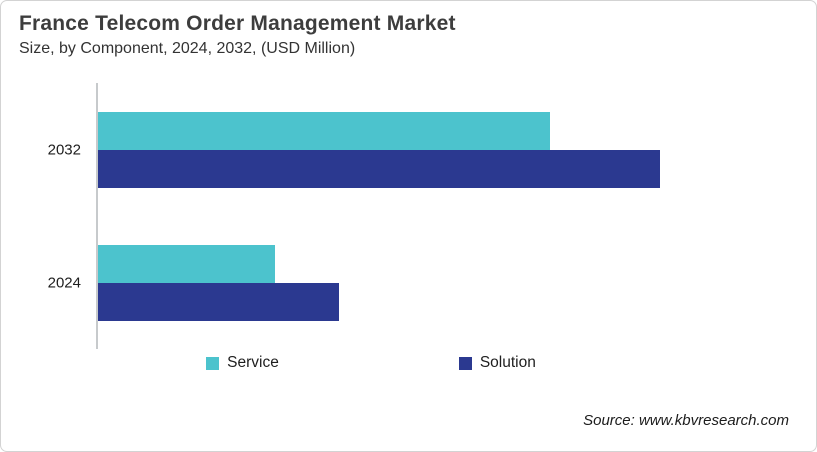 This screenshot has height=452, width=817. What do you see at coordinates (686, 420) in the screenshot?
I see `source-credit: Source: www.kbvresearch.com` at bounding box center [686, 420].